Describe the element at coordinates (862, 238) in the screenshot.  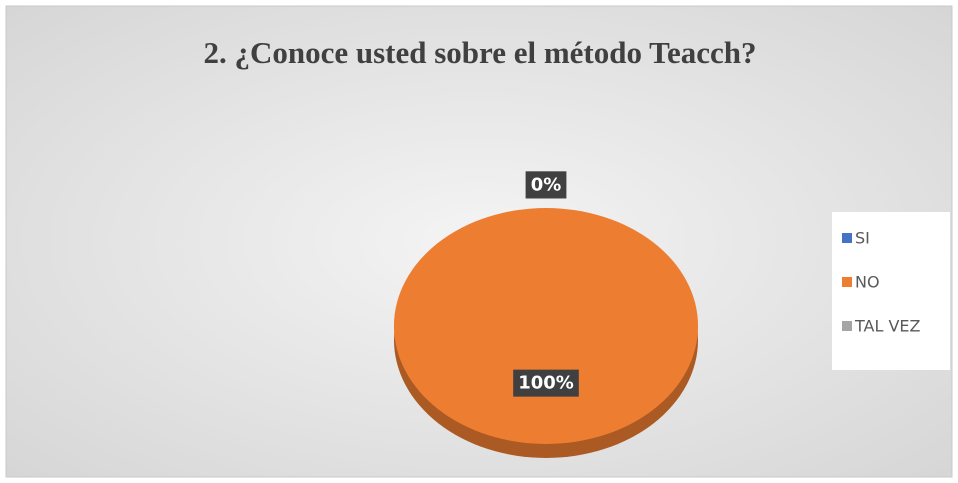
I see `legend-label: SI` at that location.